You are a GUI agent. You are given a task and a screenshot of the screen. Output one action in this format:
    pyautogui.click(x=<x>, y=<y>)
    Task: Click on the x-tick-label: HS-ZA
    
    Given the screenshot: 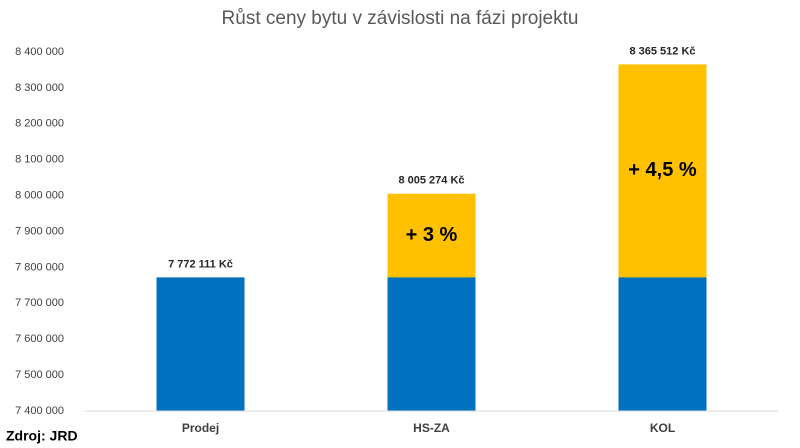 What is the action you would take?
    pyautogui.click(x=431, y=428)
    